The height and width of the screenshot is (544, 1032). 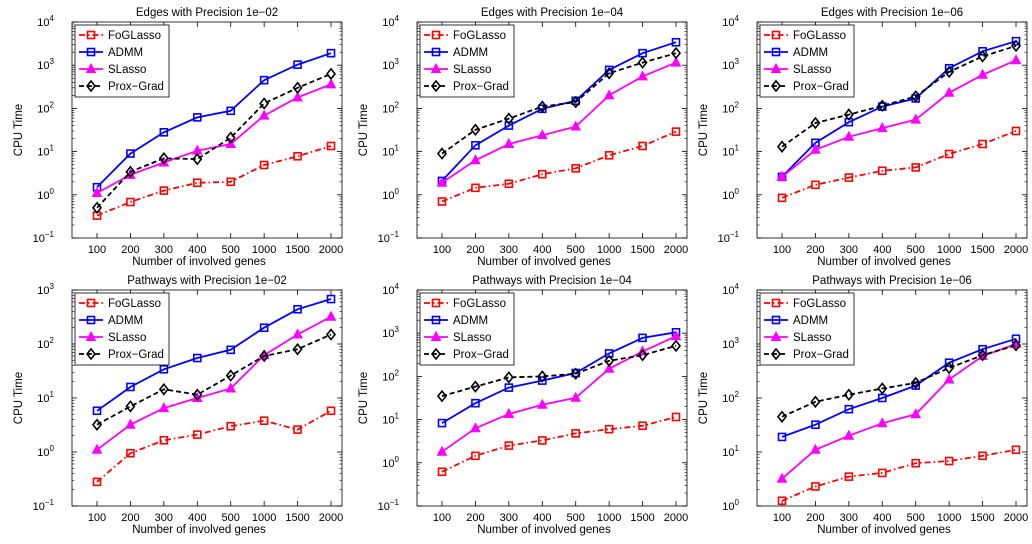 What do you see at coordinates (916, 518) in the screenshot?
I see `x-tick-label: 500` at bounding box center [916, 518].